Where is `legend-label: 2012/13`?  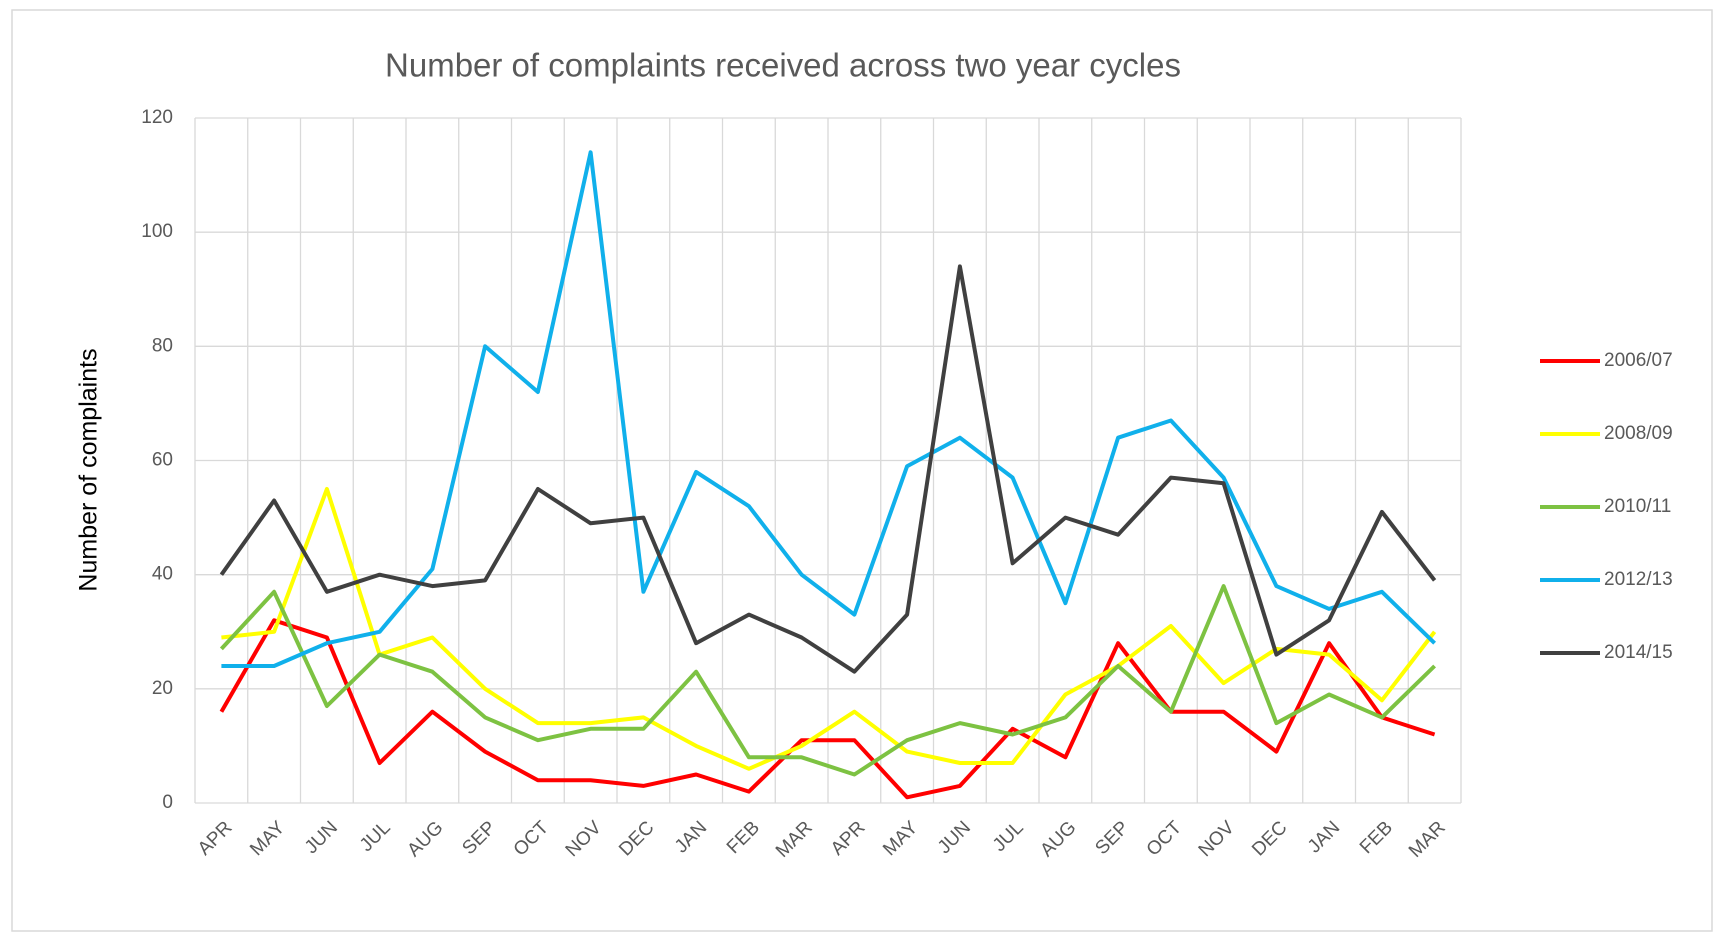 legend-label: 2012/13 is located at coordinates (1638, 579).